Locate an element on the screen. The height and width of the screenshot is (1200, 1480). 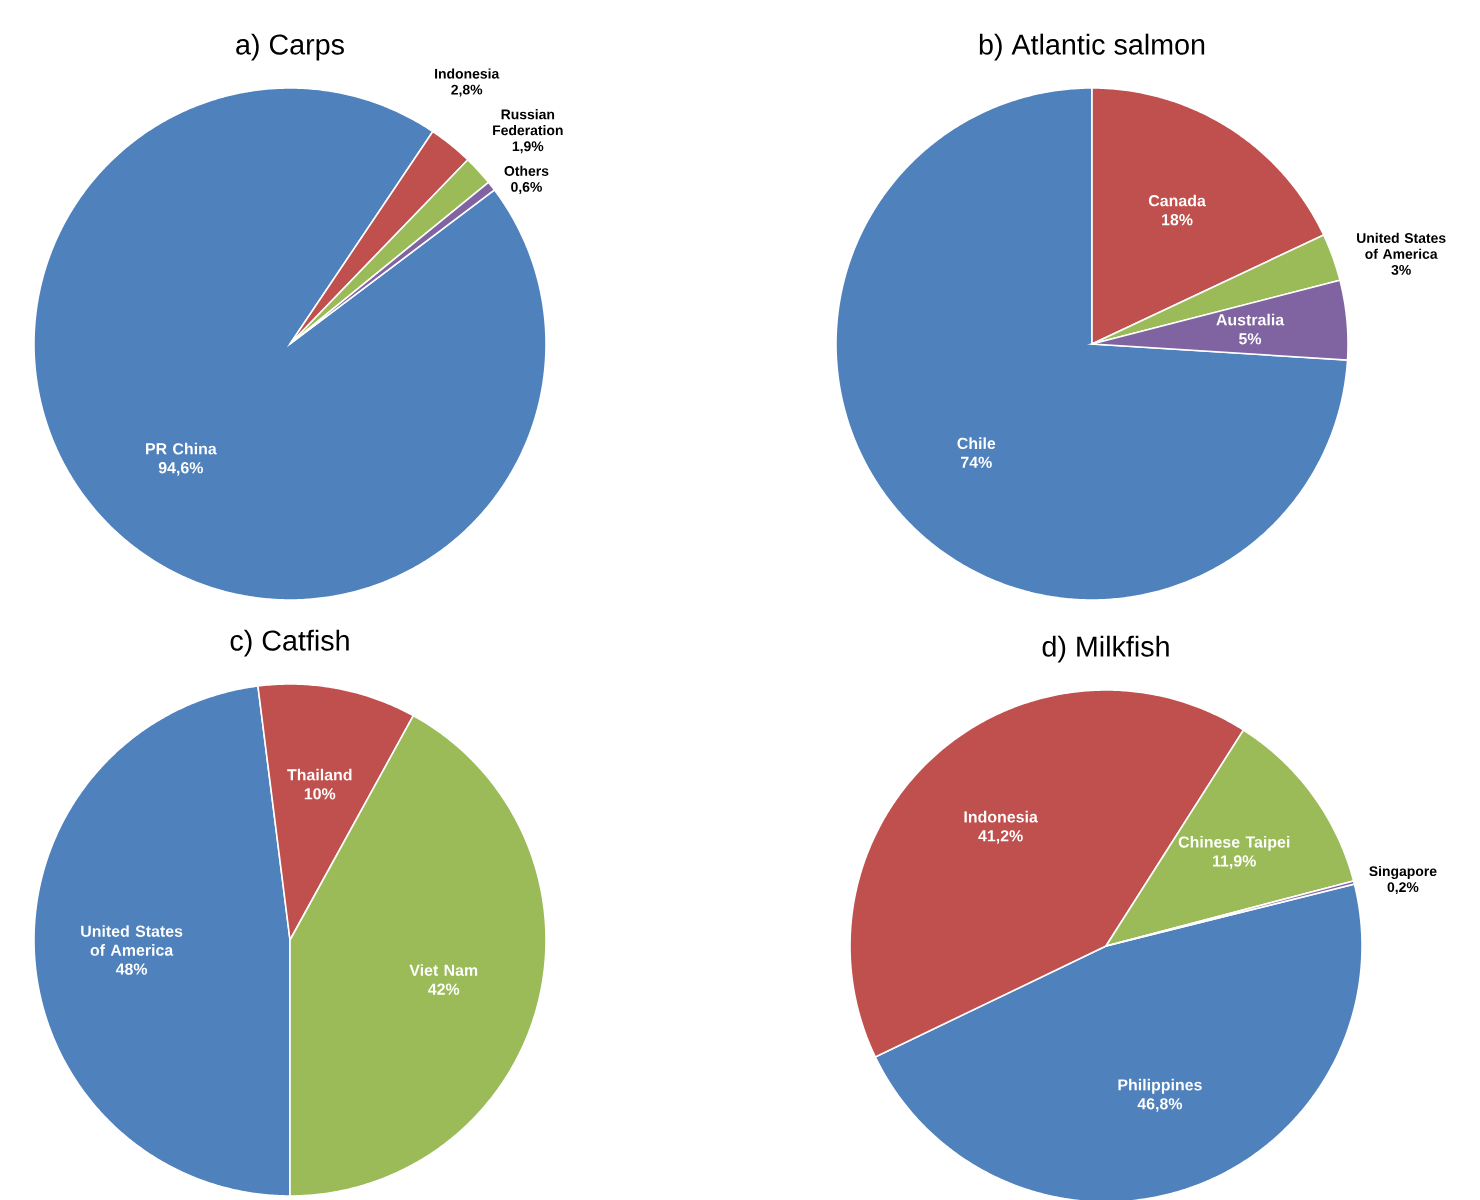
chart-title: c) Catfish is located at coordinates (289, 643).